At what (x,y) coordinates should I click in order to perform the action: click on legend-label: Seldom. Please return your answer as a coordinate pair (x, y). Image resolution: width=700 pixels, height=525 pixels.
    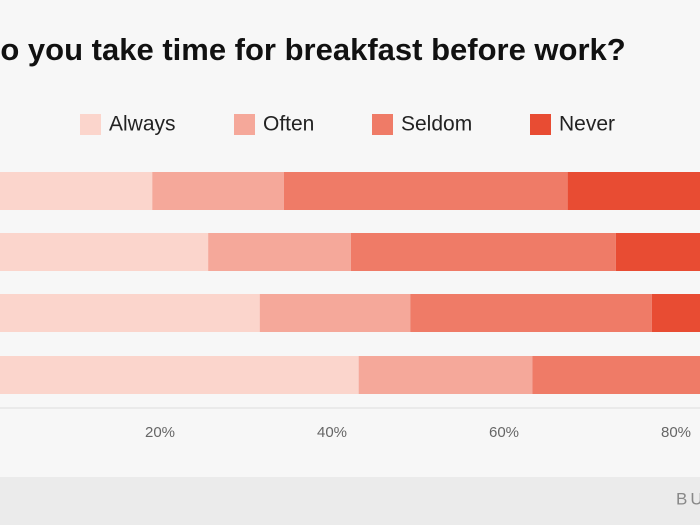
    Looking at the image, I should click on (436, 124).